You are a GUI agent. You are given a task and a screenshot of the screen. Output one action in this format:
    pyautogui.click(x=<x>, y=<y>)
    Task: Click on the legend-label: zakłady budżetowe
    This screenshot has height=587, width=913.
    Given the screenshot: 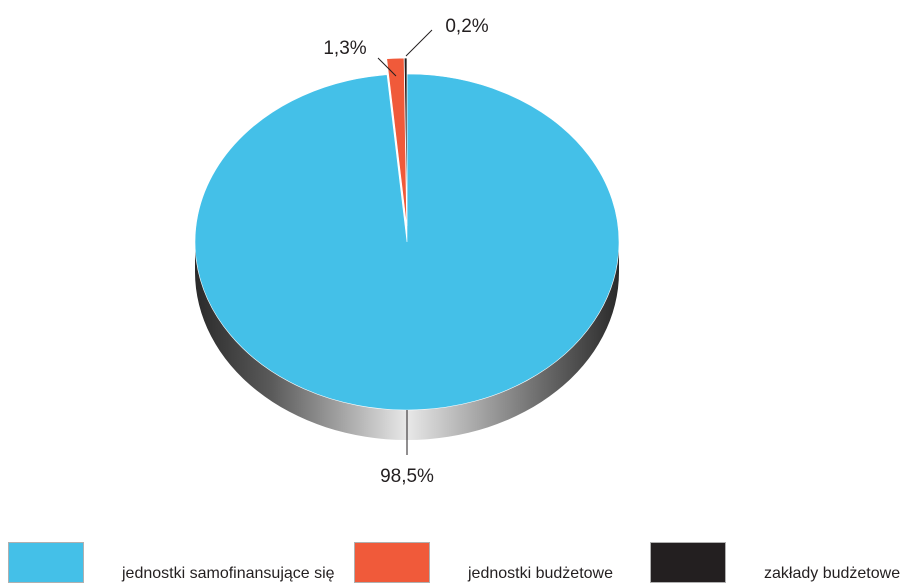 What is the action you would take?
    pyautogui.click(x=832, y=573)
    